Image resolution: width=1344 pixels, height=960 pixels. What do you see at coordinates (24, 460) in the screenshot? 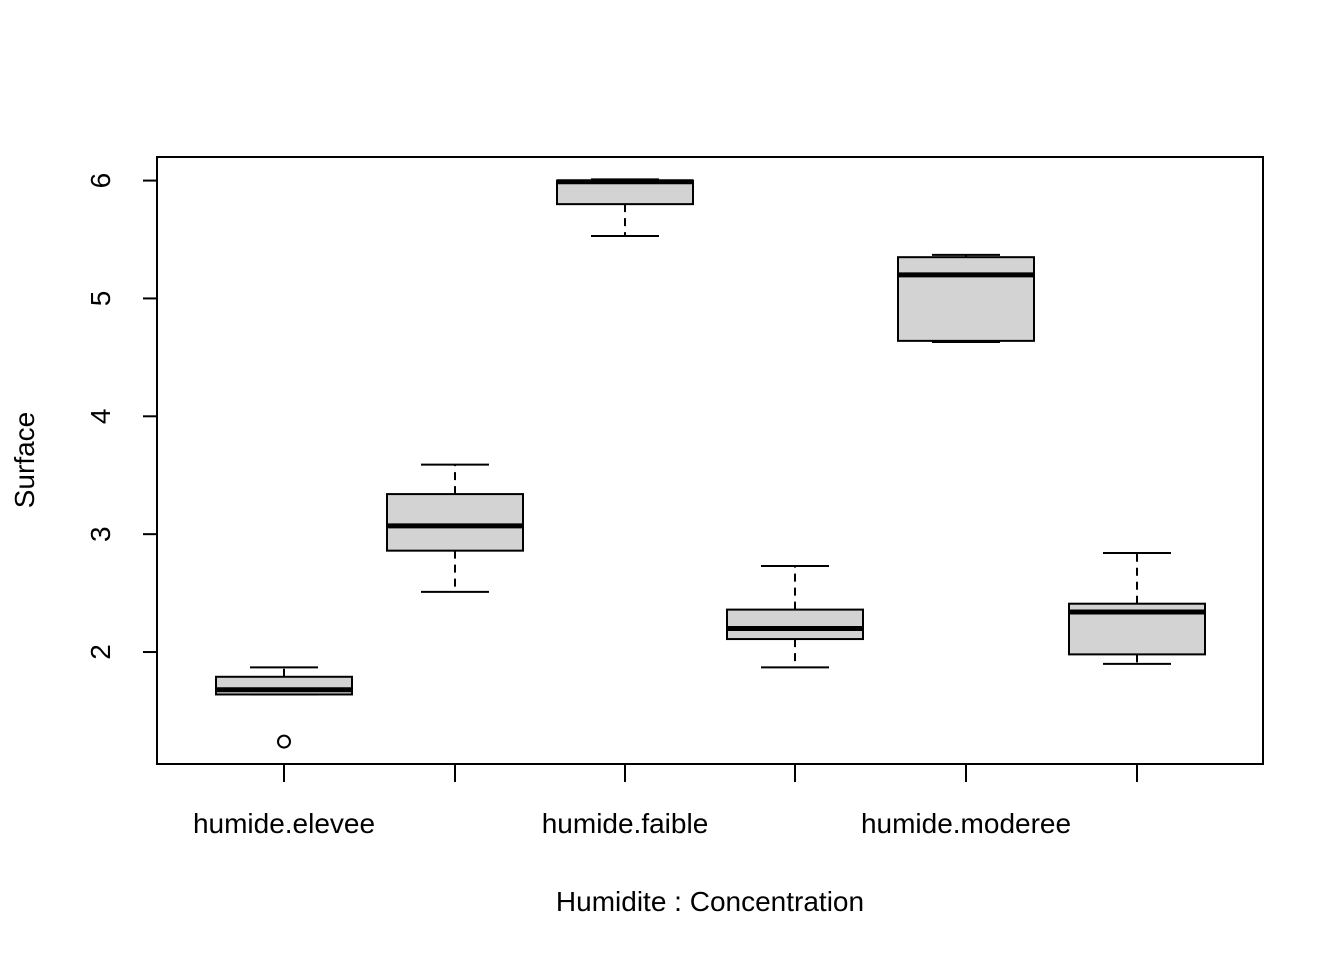
I see `y-axis-label: Surface` at bounding box center [24, 460].